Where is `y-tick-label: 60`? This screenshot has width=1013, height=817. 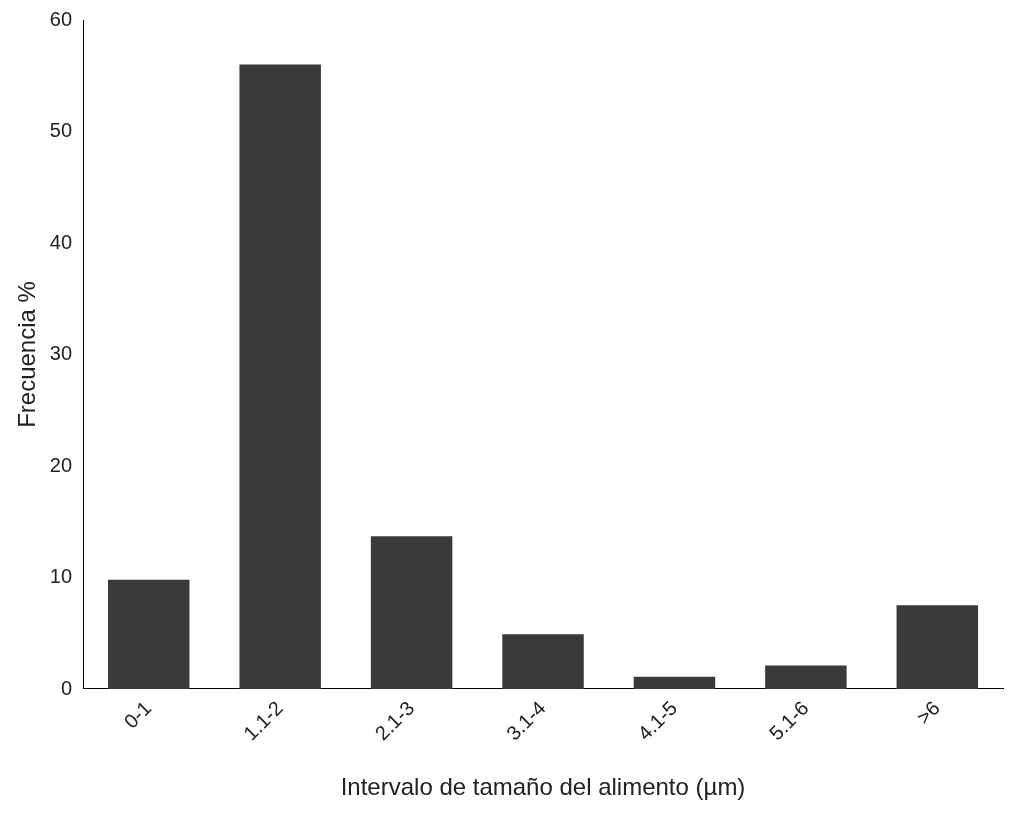
y-tick-label: 60 is located at coordinates (61, 18).